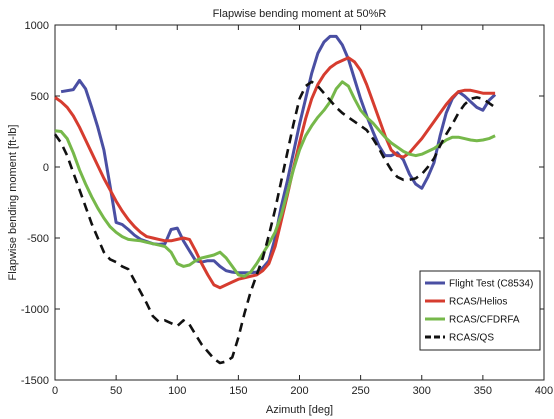 The image size is (554, 419). Describe the element at coordinates (299, 410) in the screenshot. I see `x-axis-title: Azimuth [deg]` at that location.